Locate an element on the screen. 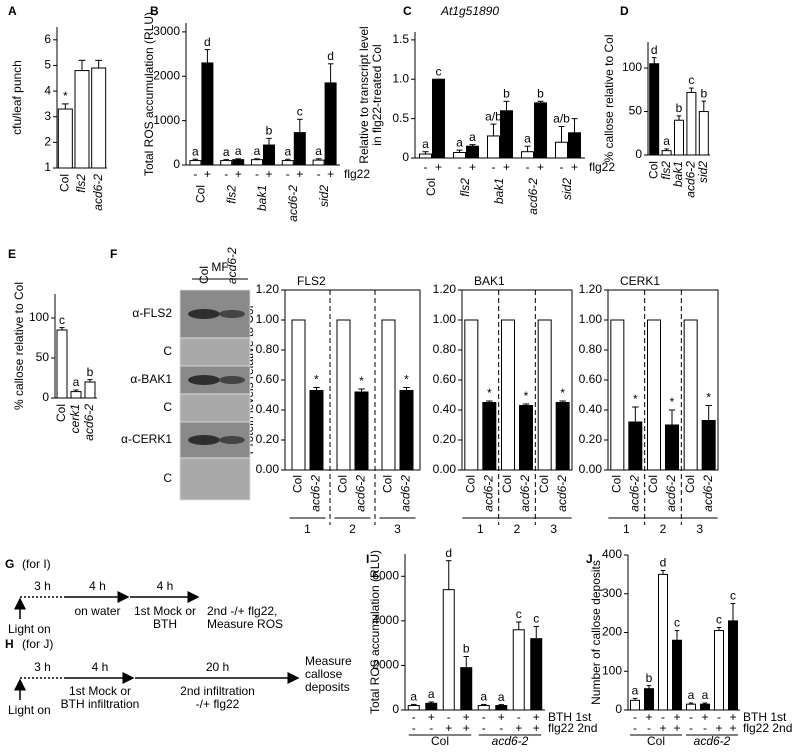 The width and height of the screenshot is (797, 752). plot-frame is located at coordinates (517, 380).